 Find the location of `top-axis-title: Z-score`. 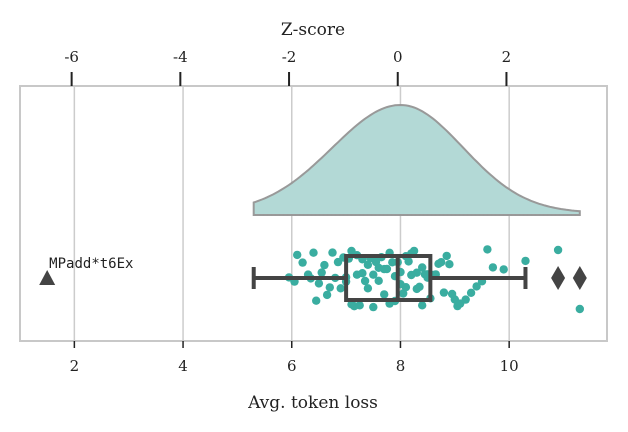

top-axis-title: Z-score is located at coordinates (313, 30).